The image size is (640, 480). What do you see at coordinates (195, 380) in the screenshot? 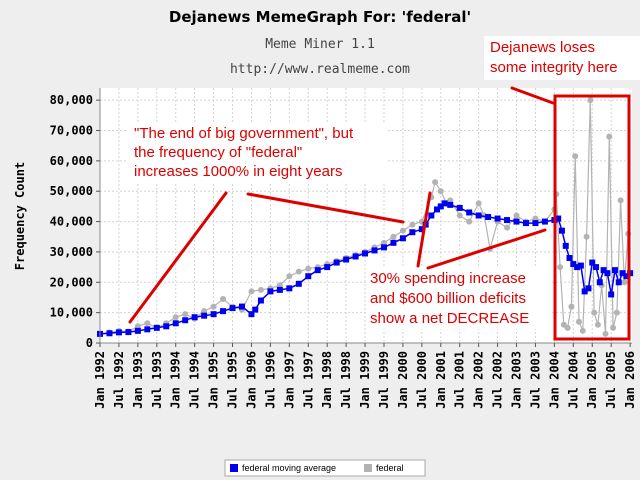
I see `x-tick-label: Jul 1994` at bounding box center [195, 380].